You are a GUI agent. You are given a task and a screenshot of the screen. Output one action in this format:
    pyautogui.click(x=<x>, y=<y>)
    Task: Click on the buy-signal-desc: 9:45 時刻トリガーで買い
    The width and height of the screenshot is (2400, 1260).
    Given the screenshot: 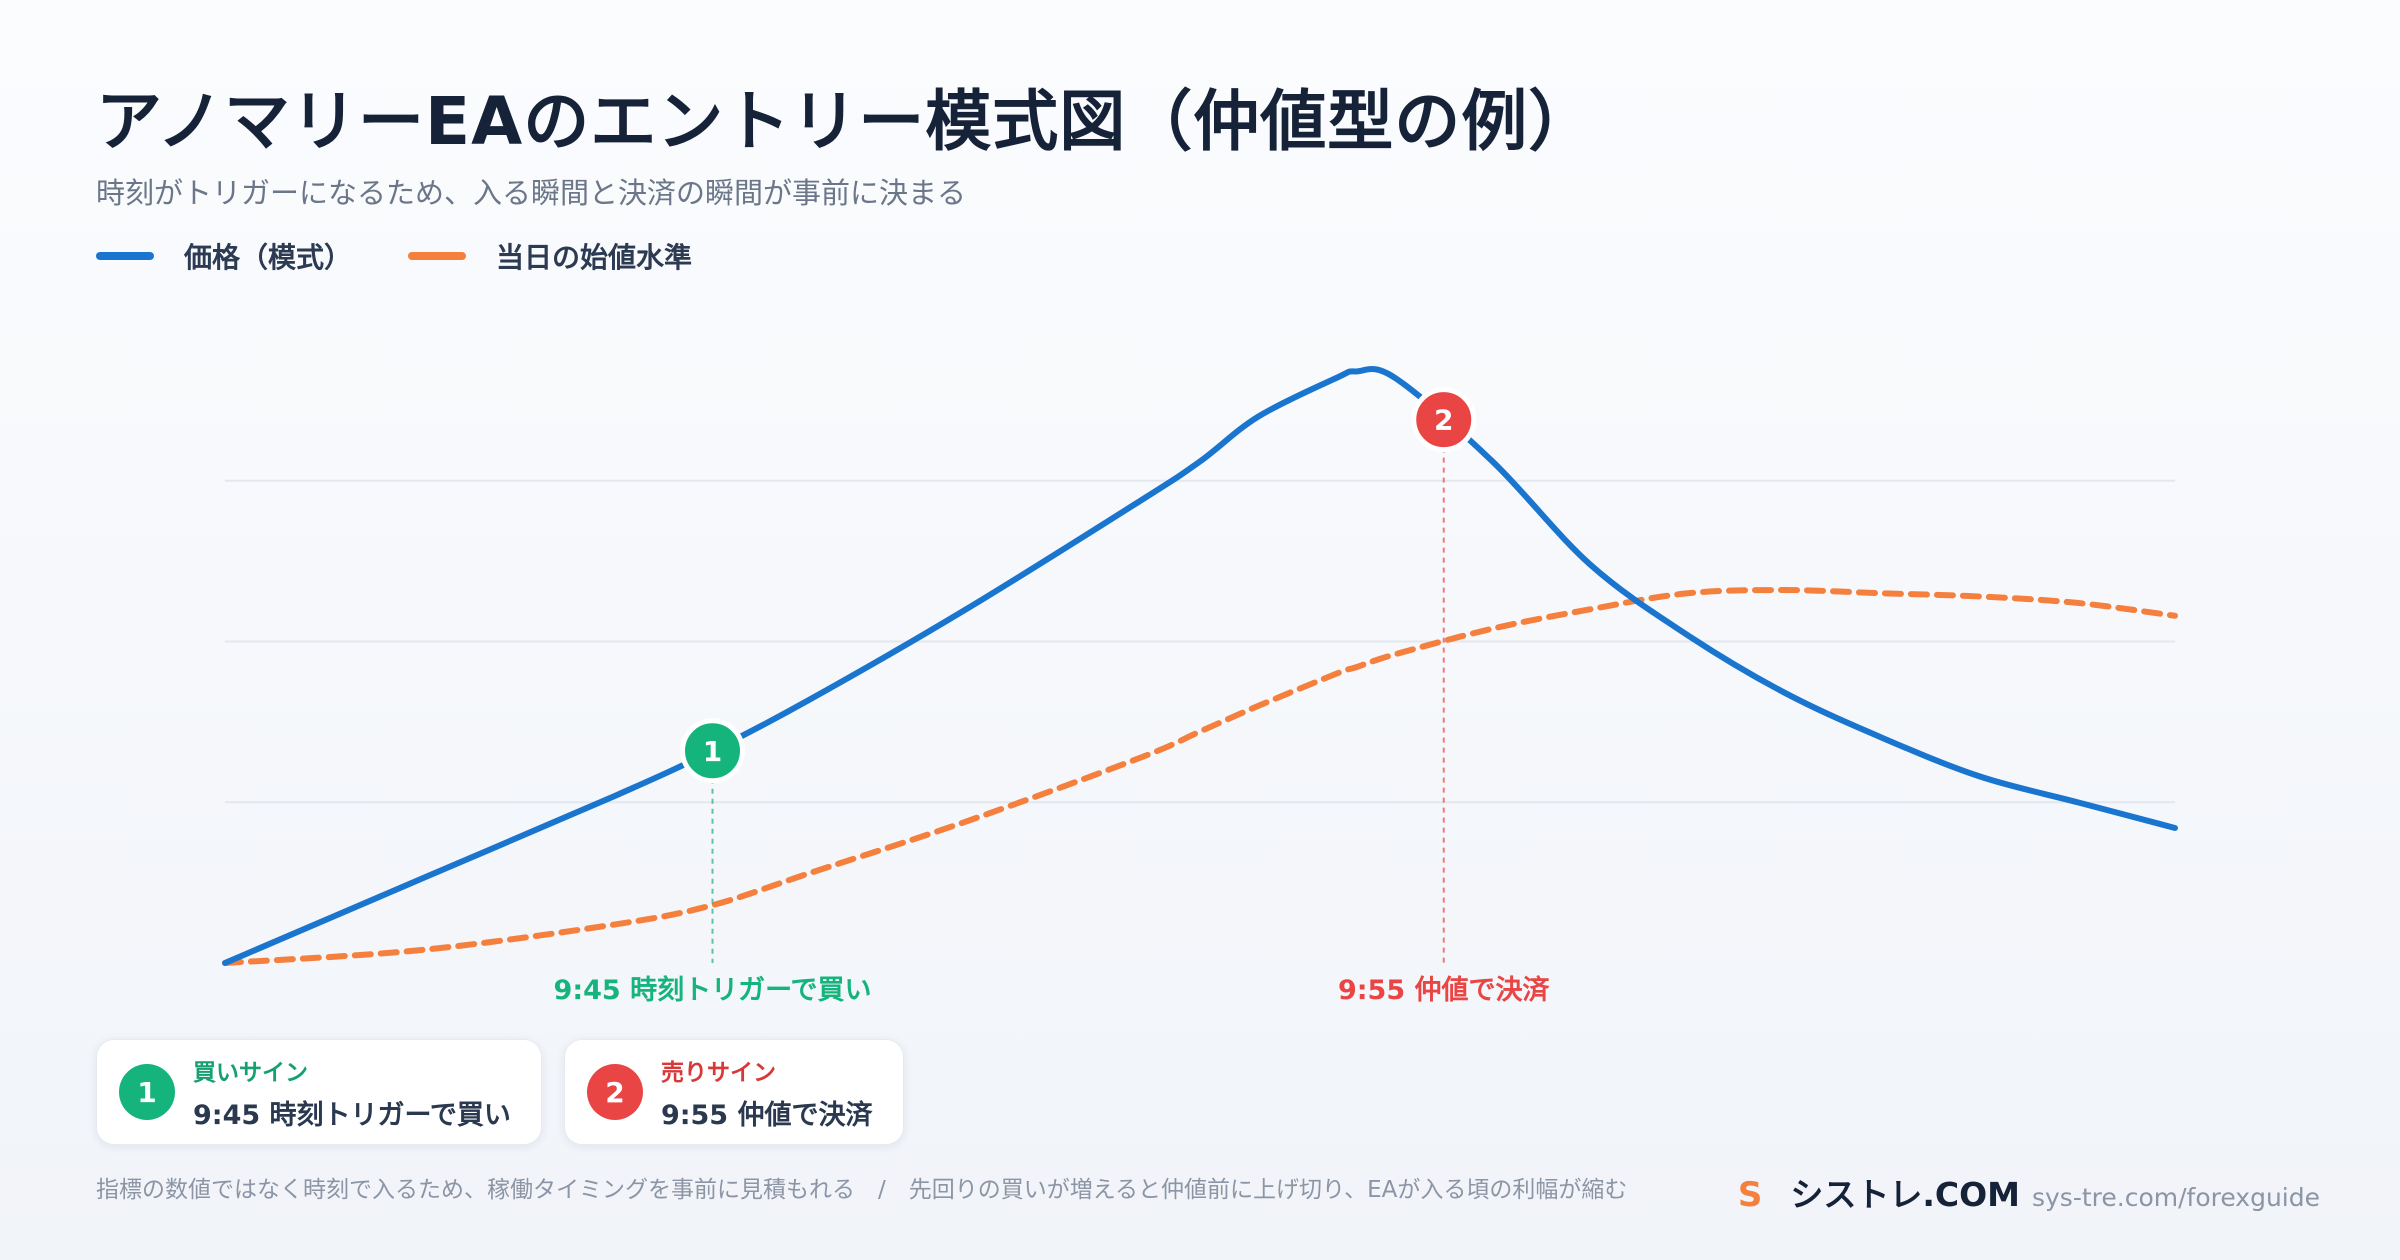 What is the action you would take?
    pyautogui.click(x=352, y=1115)
    